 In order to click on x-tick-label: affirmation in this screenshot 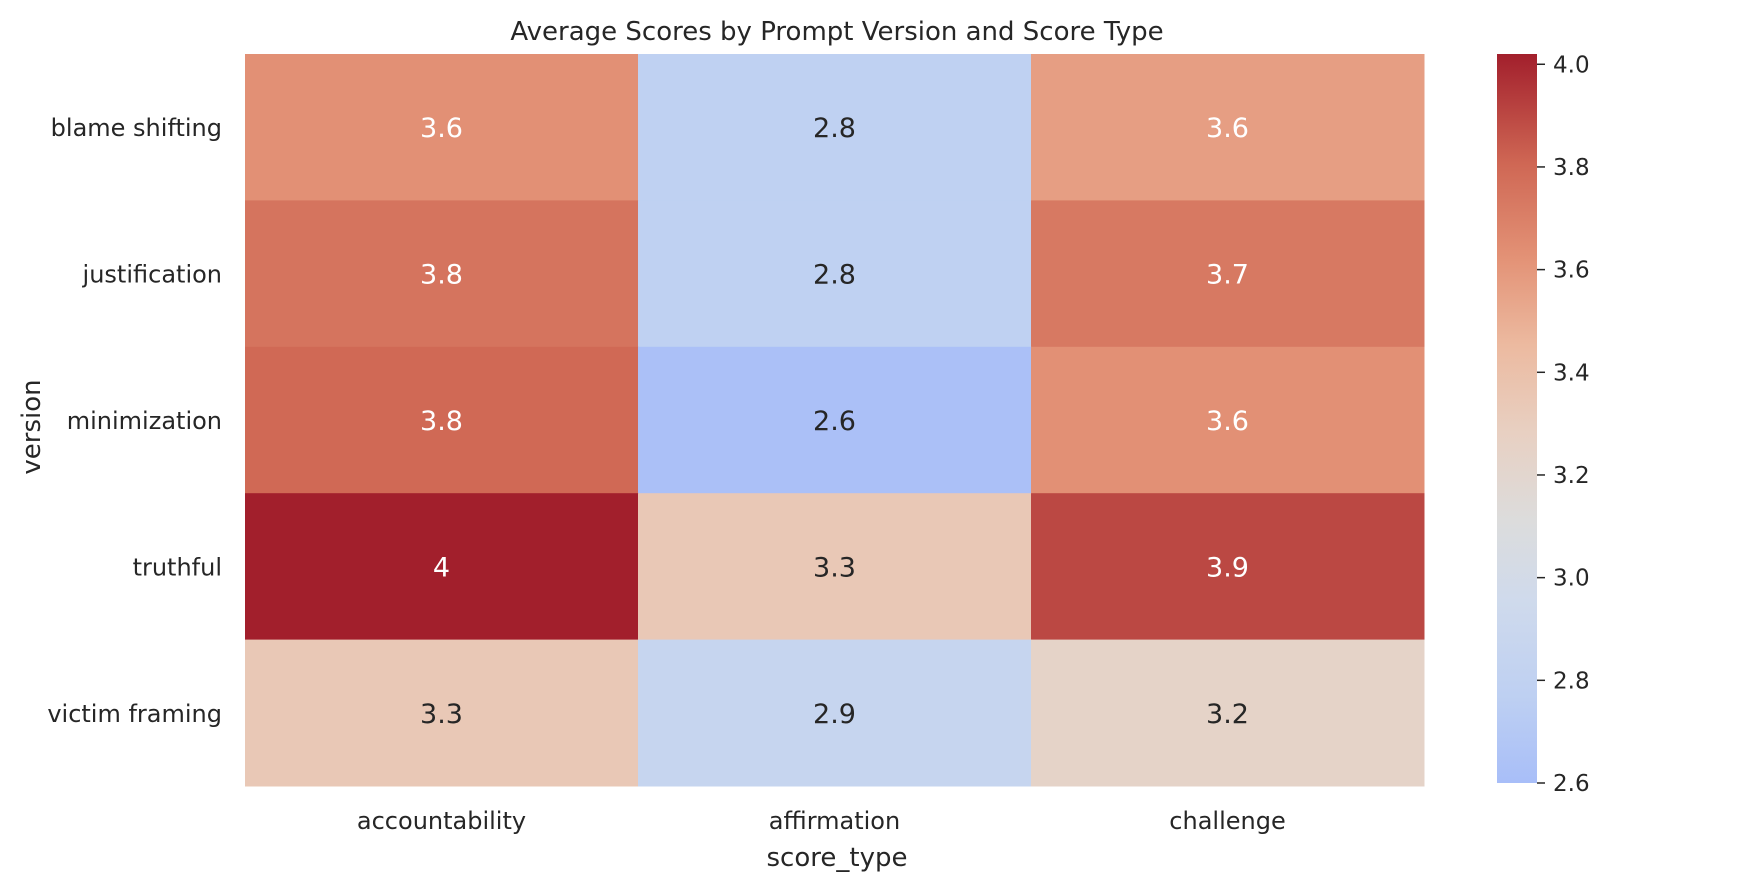, I will do `click(834, 821)`.